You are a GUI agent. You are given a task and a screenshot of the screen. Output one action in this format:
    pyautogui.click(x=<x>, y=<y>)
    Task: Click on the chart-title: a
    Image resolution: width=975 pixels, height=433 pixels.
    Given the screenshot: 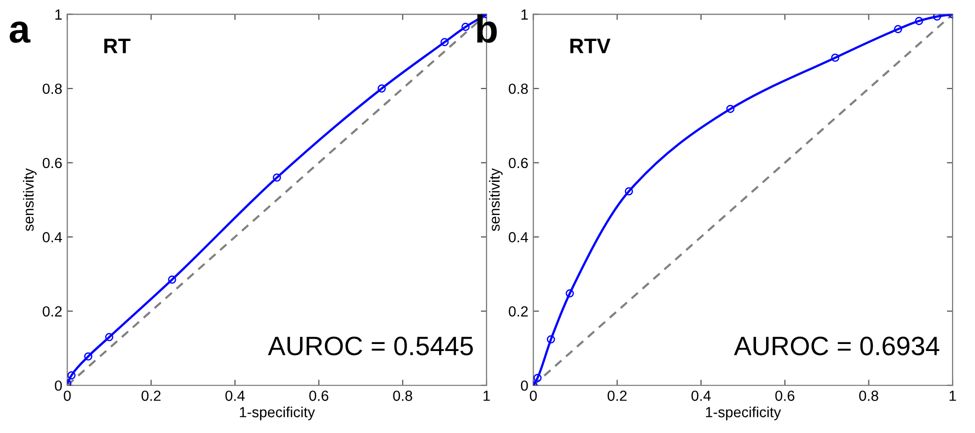 What is the action you would take?
    pyautogui.click(x=20, y=32)
    